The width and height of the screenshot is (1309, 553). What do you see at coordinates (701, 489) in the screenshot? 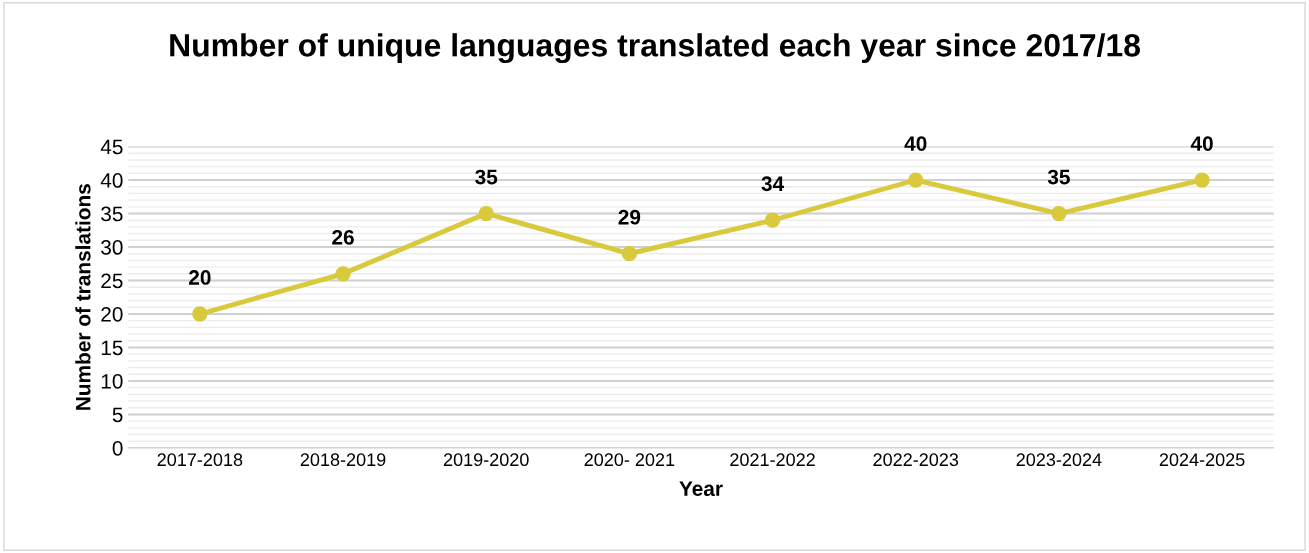
I see `x-axis-title: Year` at bounding box center [701, 489].